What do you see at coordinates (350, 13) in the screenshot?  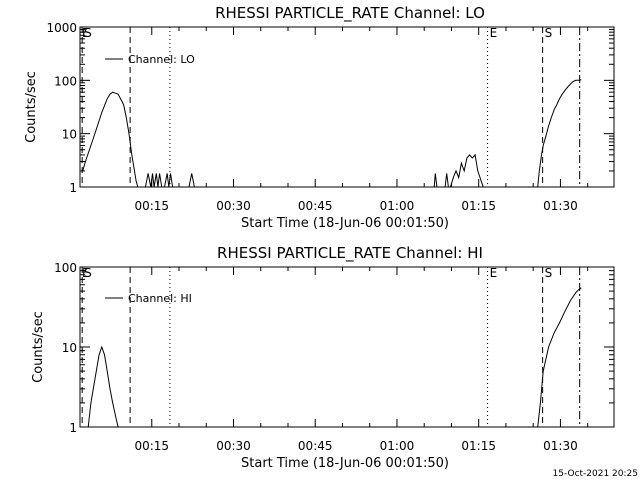 I see `chart-title-lo: RHESSI PARTICLE_RATE Channel: LO` at bounding box center [350, 13].